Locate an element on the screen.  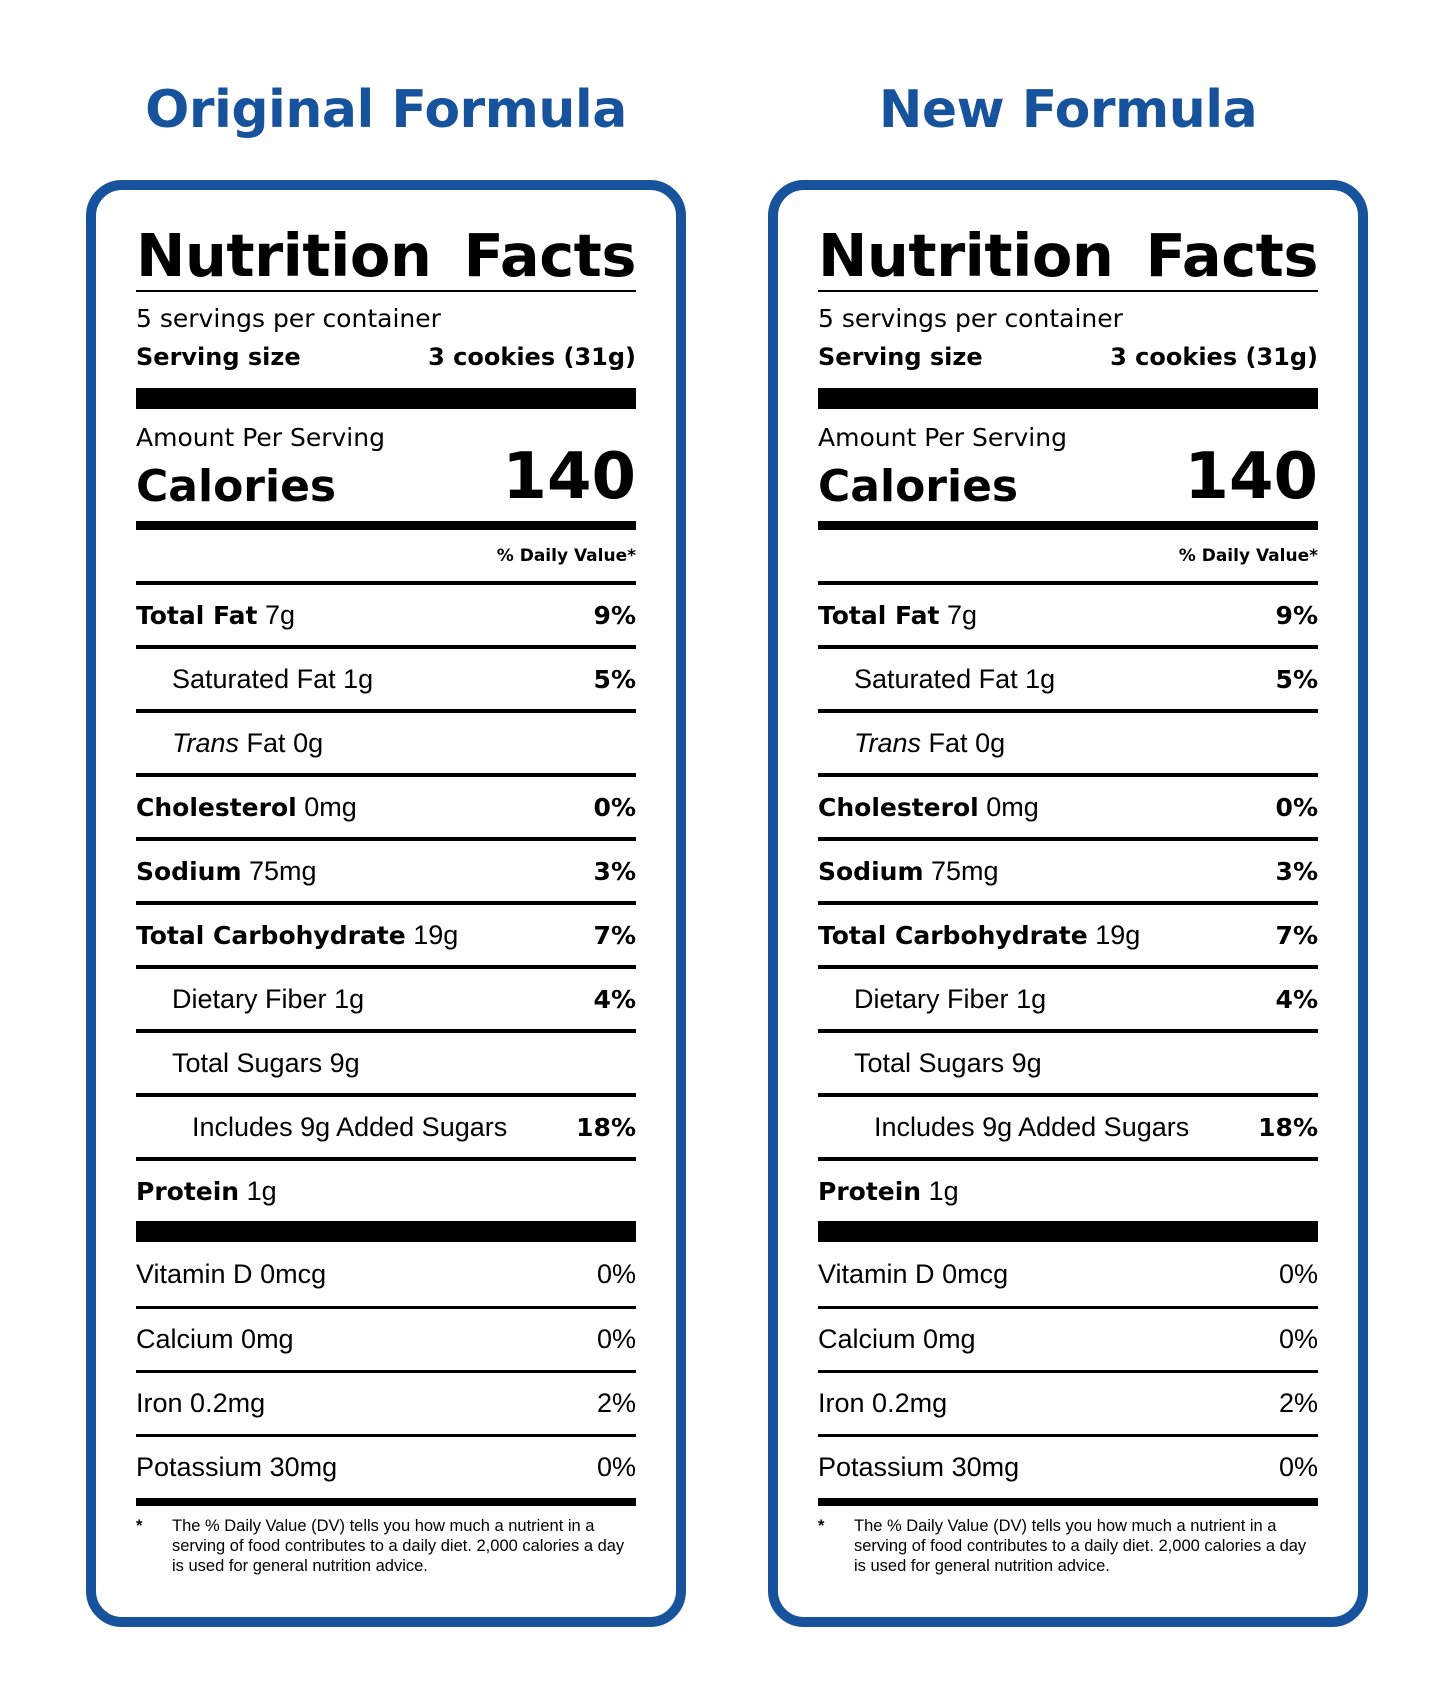
vitamin-row-vitamin-d: Vitamin D 0mcg 0% is located at coordinates (1068, 1274).